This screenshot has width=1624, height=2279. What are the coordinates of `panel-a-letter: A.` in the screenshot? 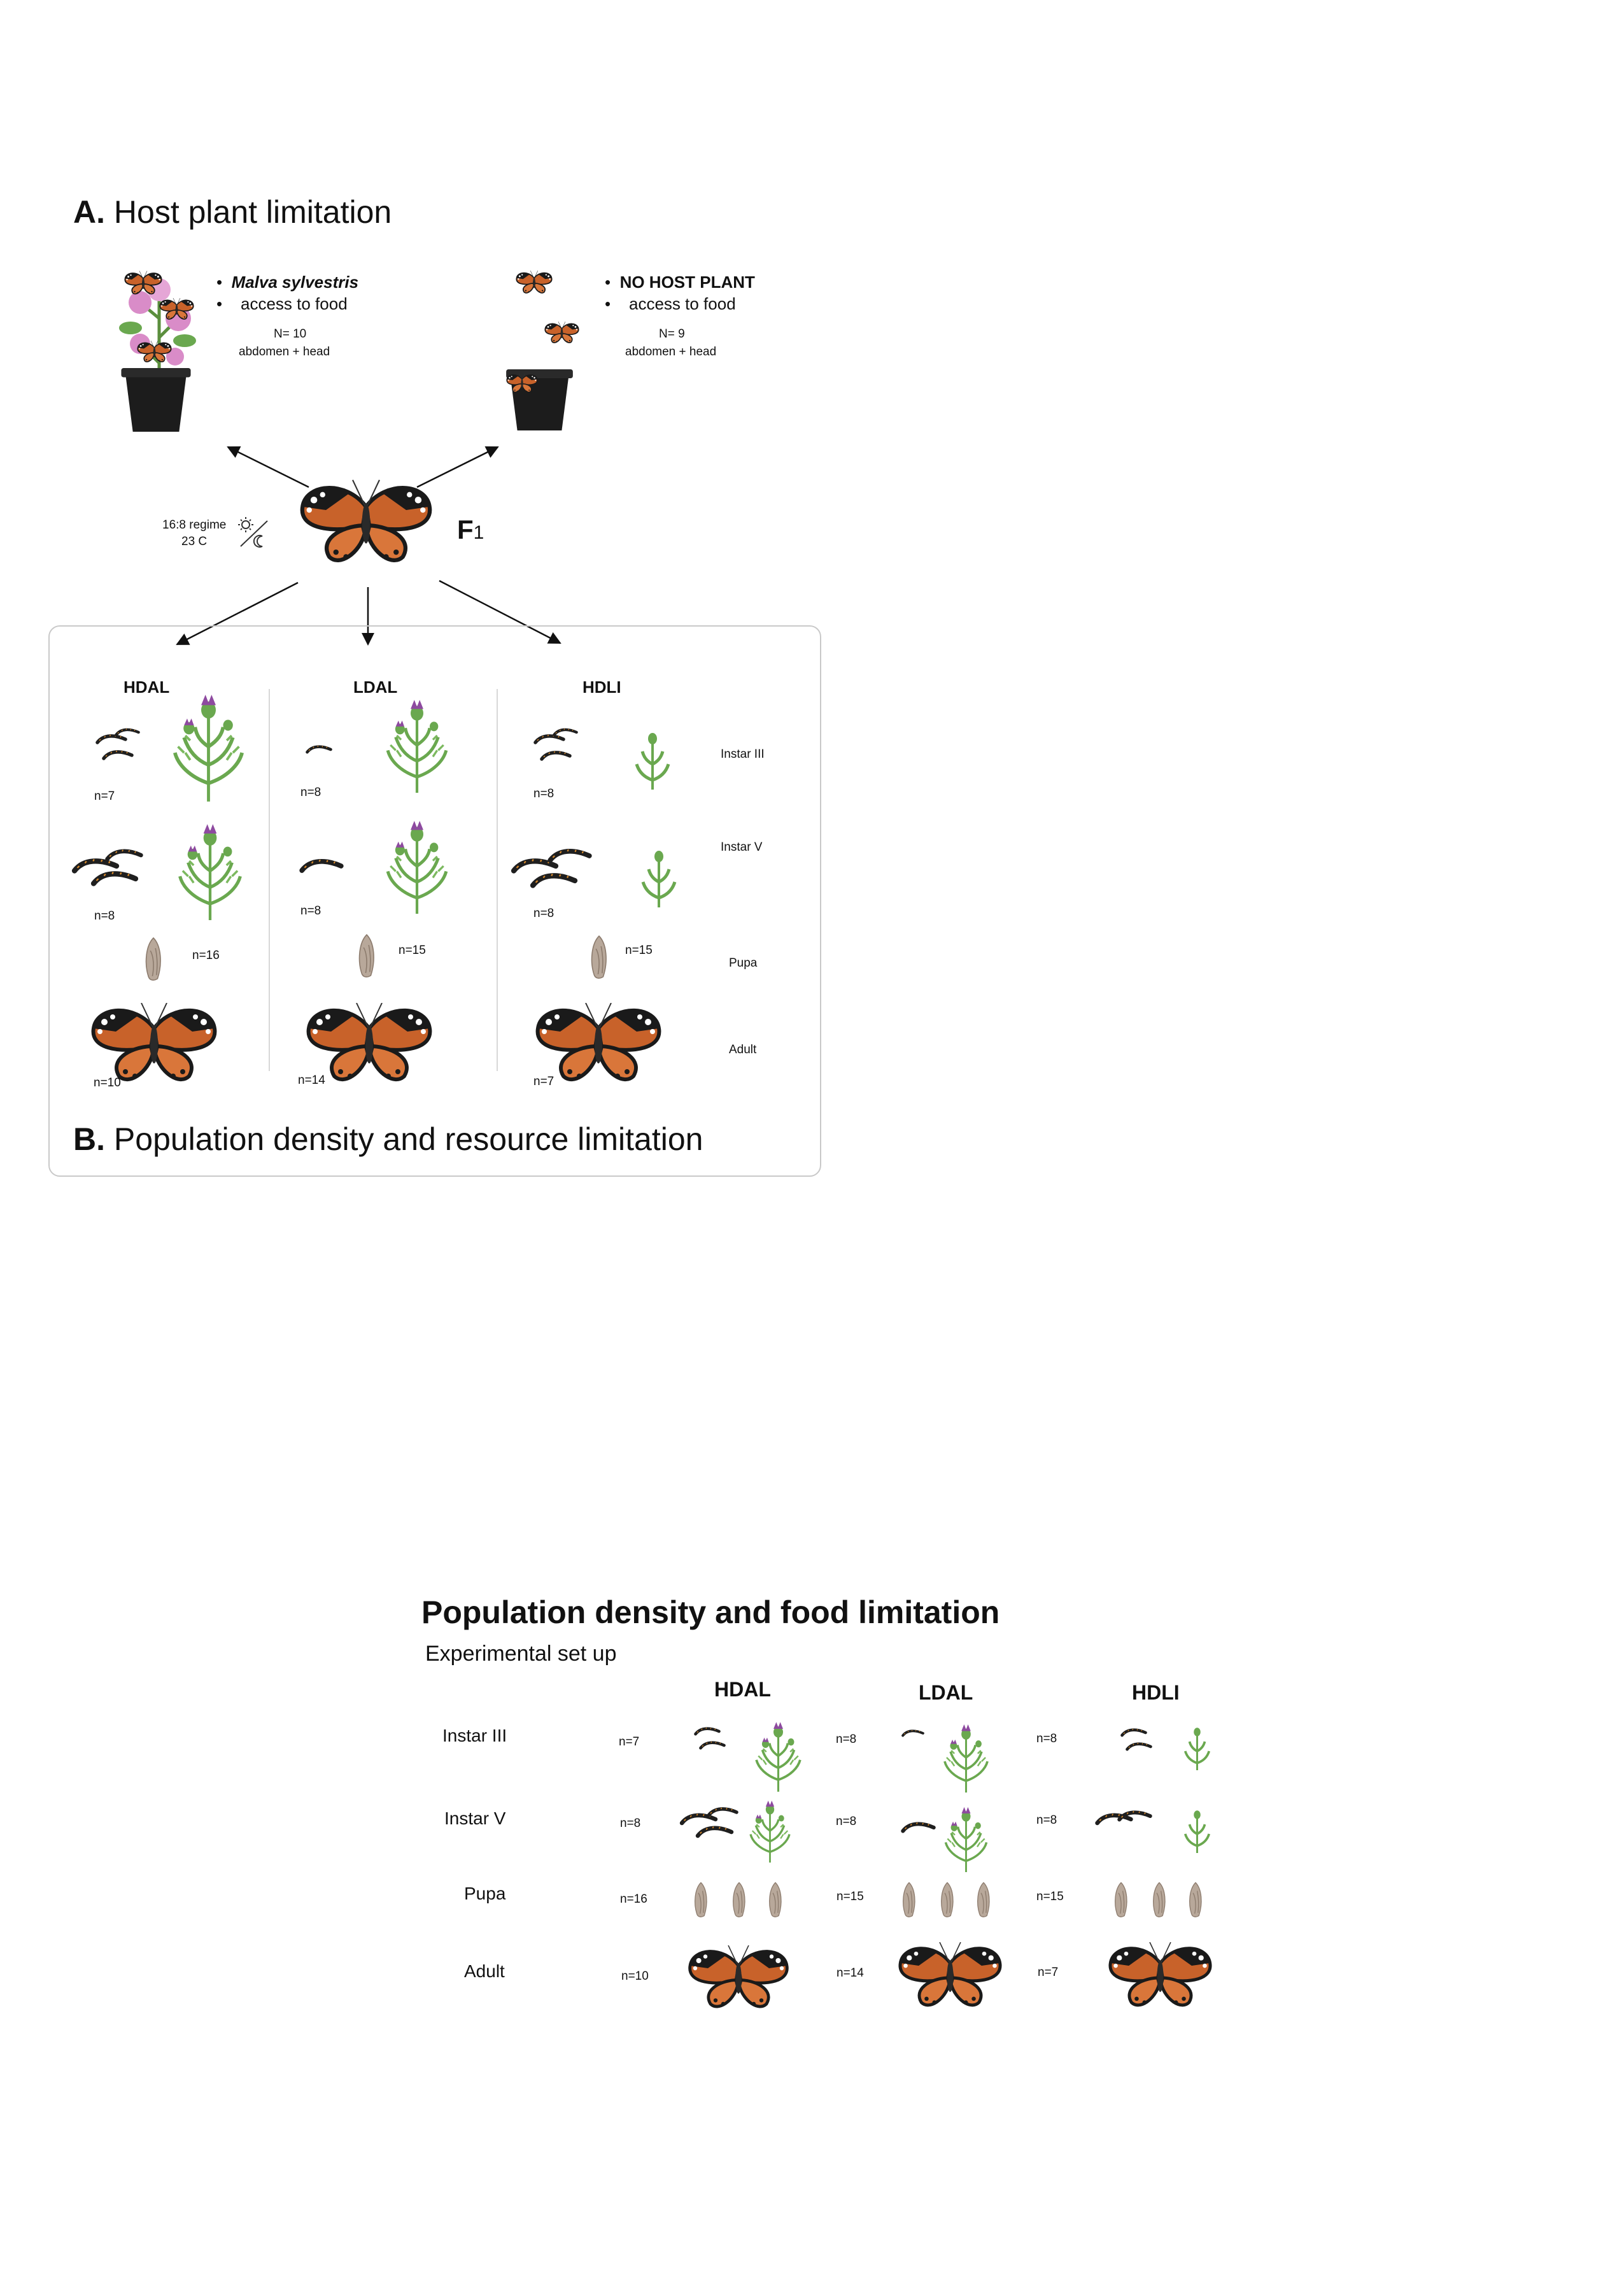 It's located at (89, 212).